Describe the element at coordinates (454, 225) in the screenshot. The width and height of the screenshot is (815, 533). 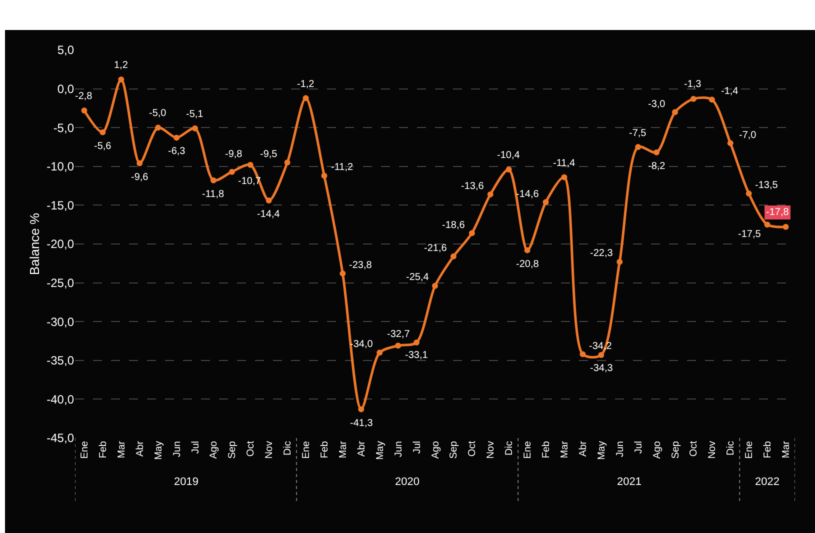
I see `data-label: -18,6` at that location.